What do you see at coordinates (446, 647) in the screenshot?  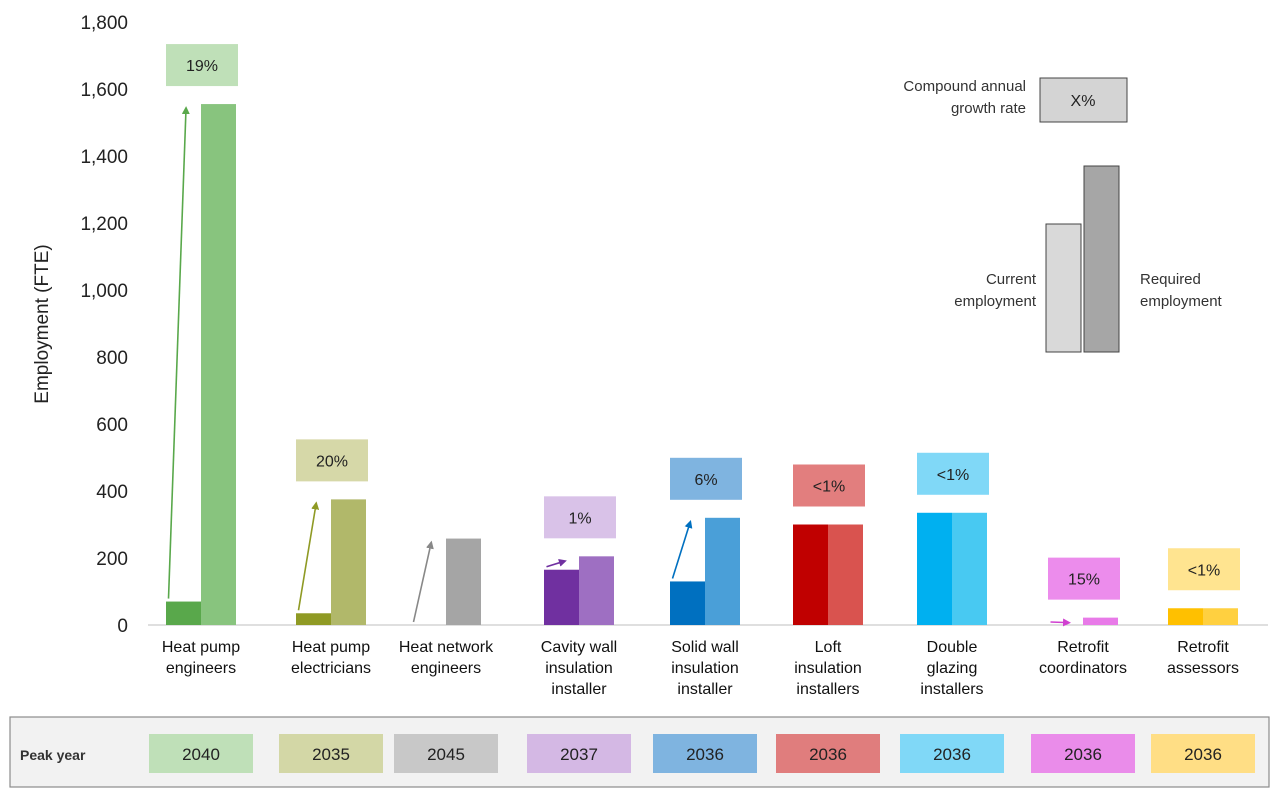 I see `category-label: Heat network` at bounding box center [446, 647].